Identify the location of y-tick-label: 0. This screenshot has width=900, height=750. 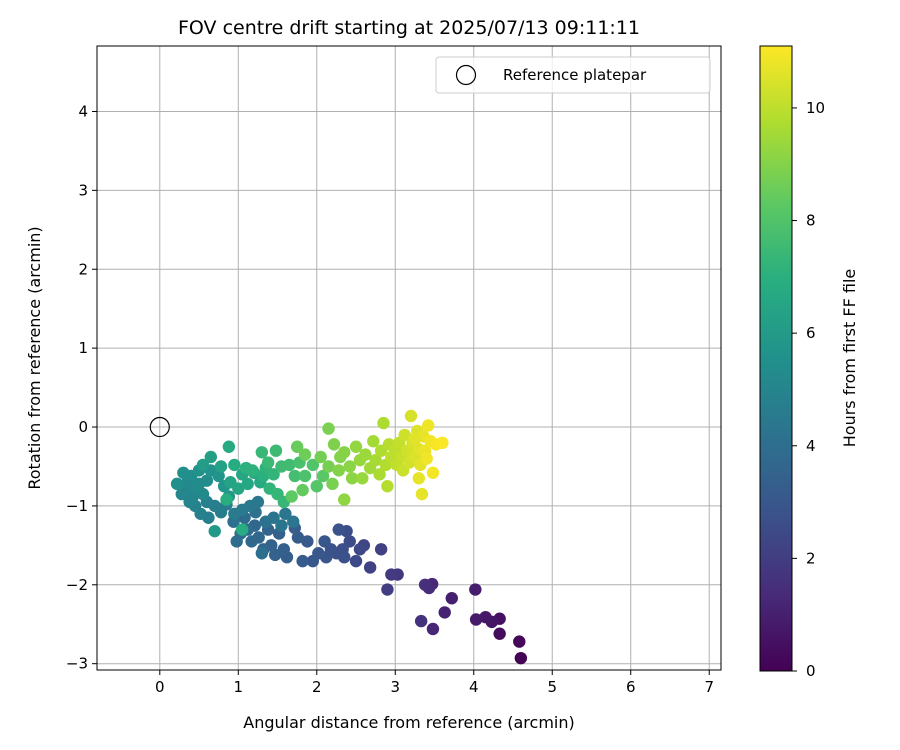
(83, 427).